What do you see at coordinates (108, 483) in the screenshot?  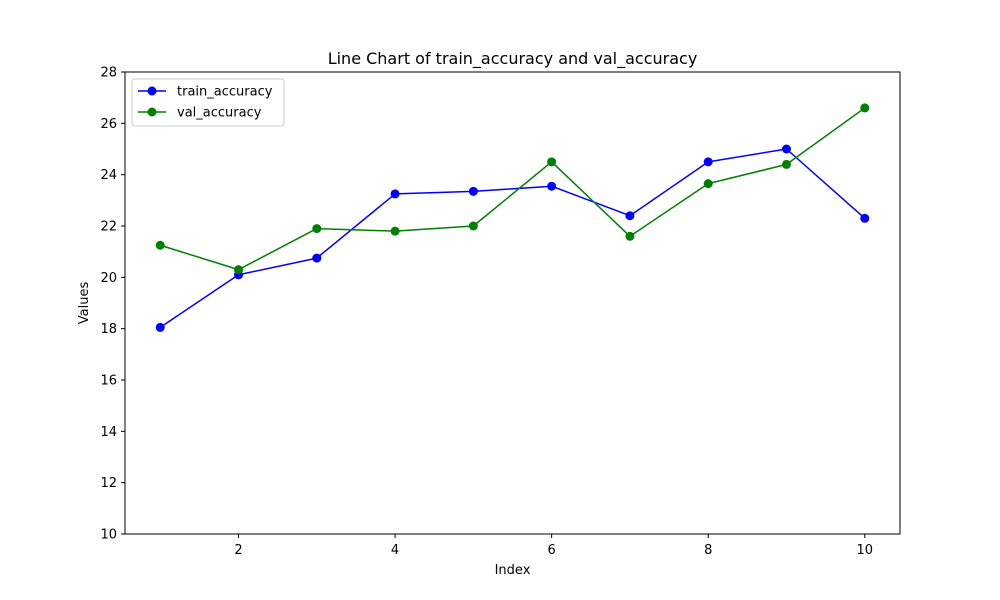 I see `y-tick-label: 12` at bounding box center [108, 483].